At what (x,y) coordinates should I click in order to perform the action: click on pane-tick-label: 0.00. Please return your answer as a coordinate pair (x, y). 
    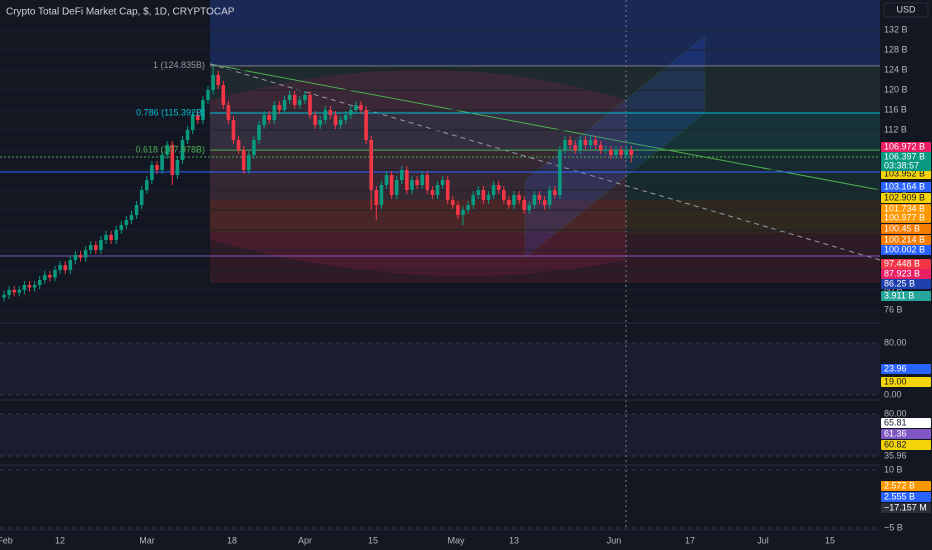
    Looking at the image, I should click on (893, 394).